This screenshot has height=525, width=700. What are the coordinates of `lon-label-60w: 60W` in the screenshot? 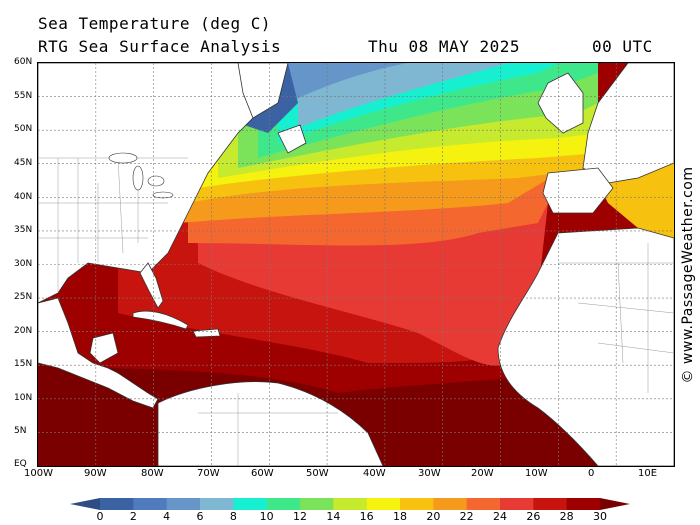 It's located at (262, 473).